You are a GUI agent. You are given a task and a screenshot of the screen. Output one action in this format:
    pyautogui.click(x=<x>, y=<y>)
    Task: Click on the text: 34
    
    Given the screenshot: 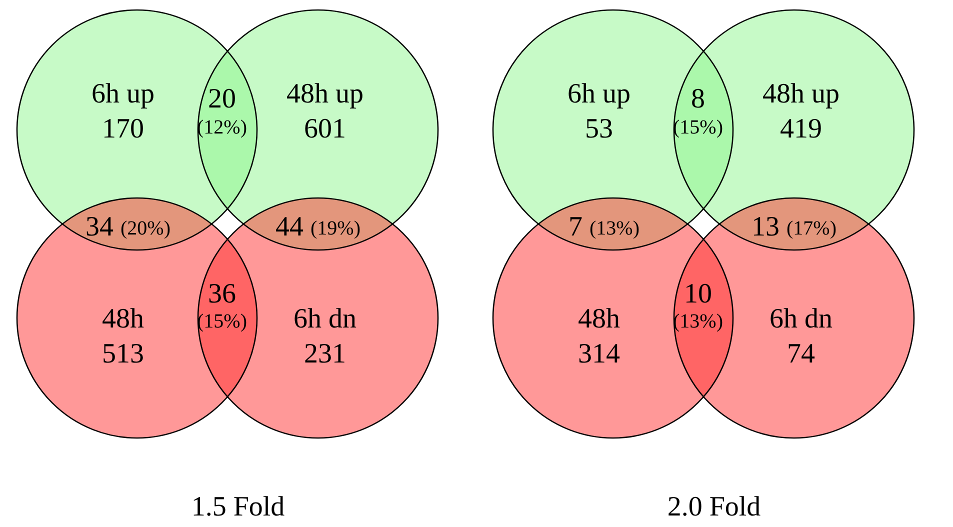 What is the action you would take?
    pyautogui.click(x=100, y=226)
    